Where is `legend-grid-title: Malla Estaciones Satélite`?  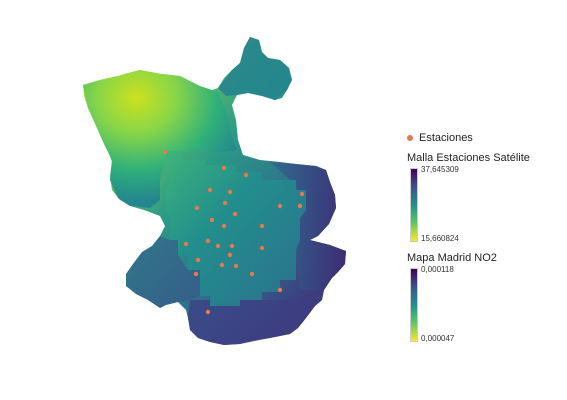 legend-grid-title: Malla Estaciones Satélite is located at coordinates (468, 158).